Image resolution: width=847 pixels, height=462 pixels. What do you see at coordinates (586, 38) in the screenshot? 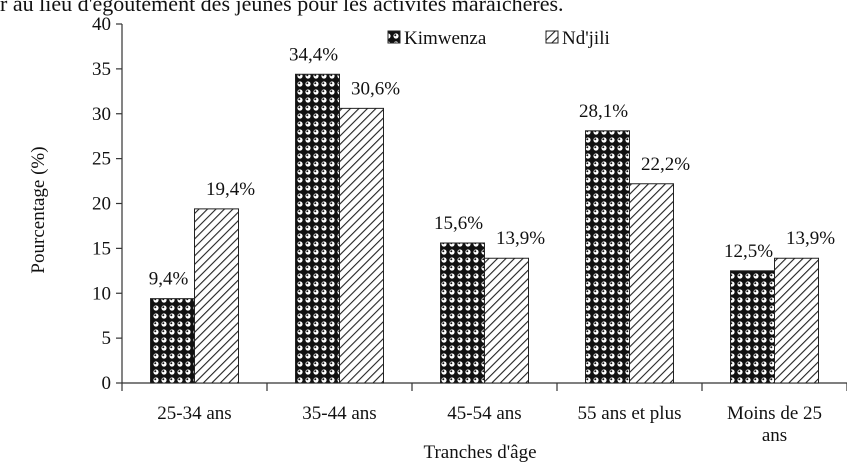
I see `legend-label: Nd'jili` at bounding box center [586, 38].